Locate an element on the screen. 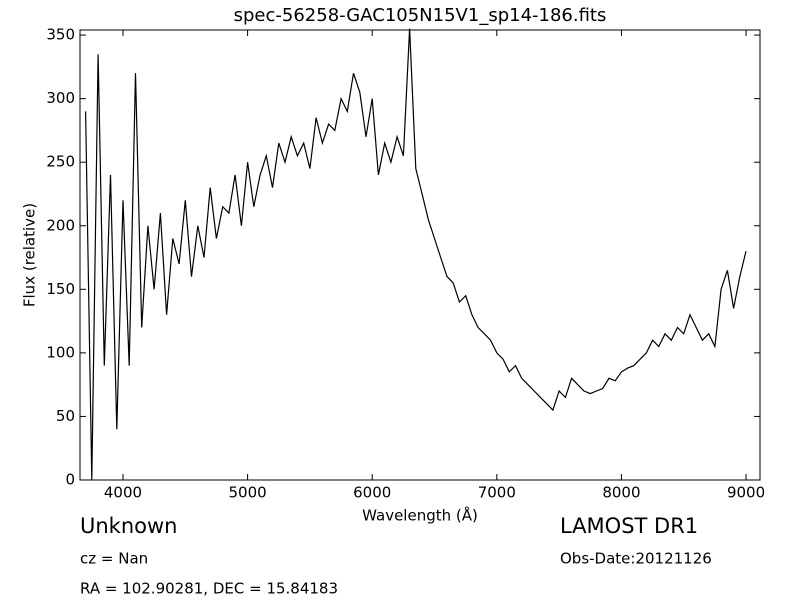  y-tick-label: 250 is located at coordinates (60, 162).